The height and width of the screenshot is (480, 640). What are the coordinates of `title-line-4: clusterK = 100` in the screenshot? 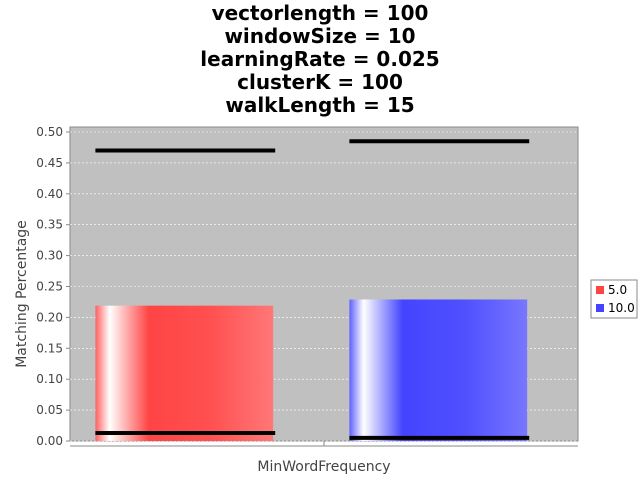 It's located at (320, 82).